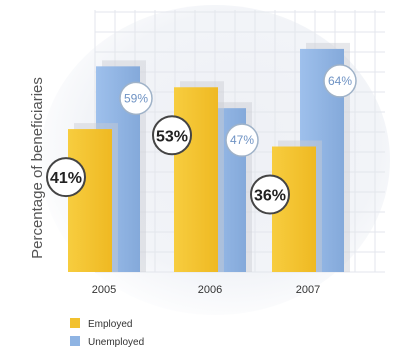 This screenshot has height=358, width=397. I want to click on x-axis-ticks: 2005 2006 2007, so click(206, 290).